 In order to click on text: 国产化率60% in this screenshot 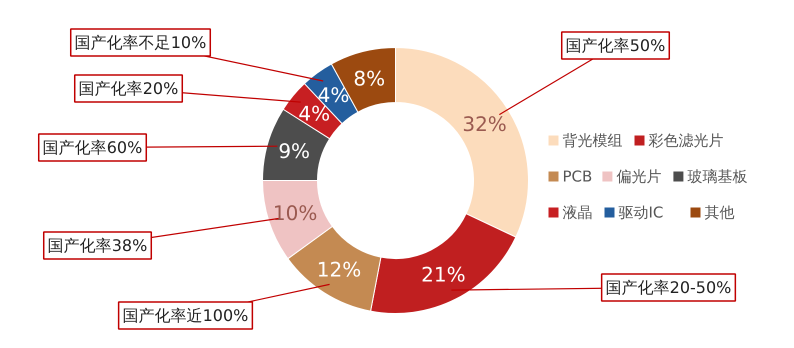, I will do `click(92, 147)`.